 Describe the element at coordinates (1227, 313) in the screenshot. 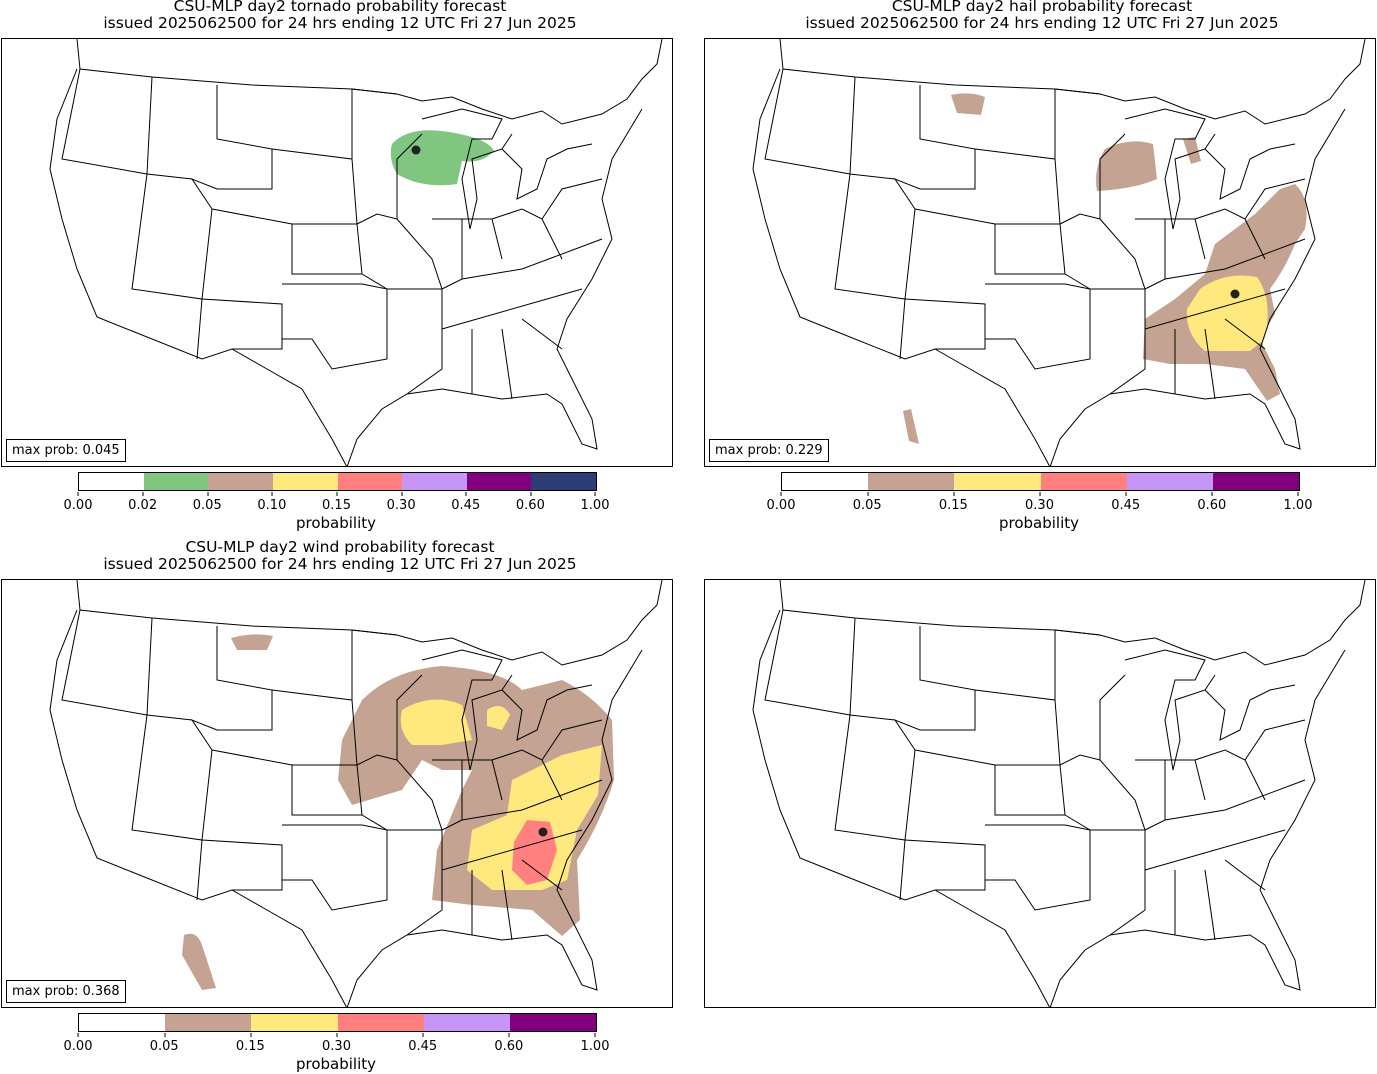

I see `hail-prob-area-0.15` at that location.